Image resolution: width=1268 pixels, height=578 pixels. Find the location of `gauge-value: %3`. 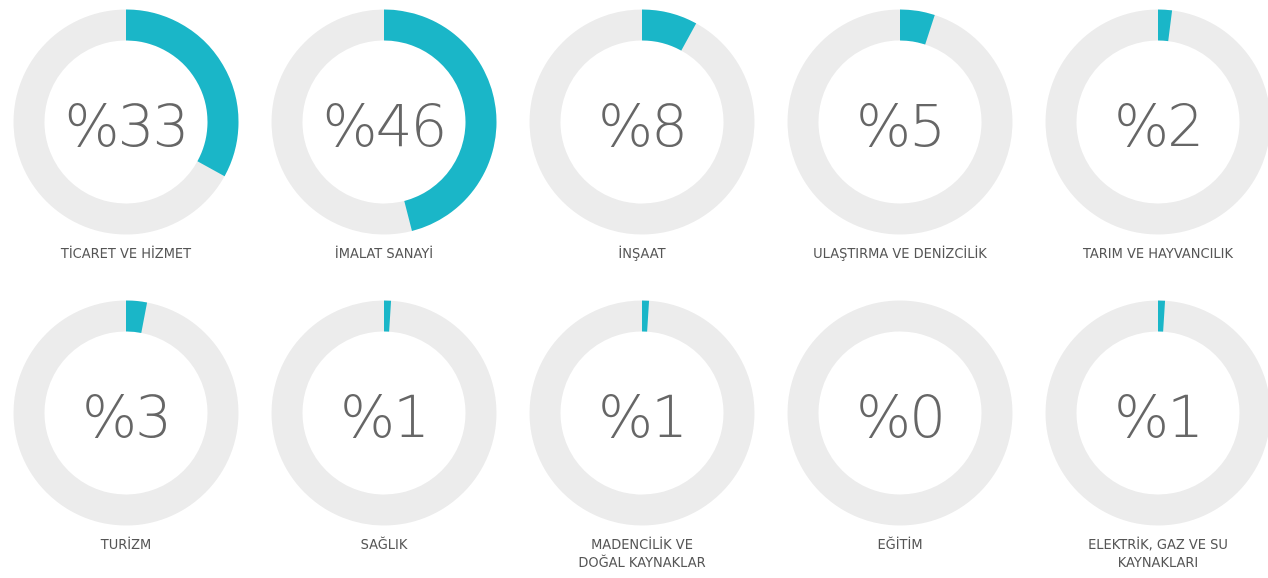

gauge-value: %3 is located at coordinates (126, 417).